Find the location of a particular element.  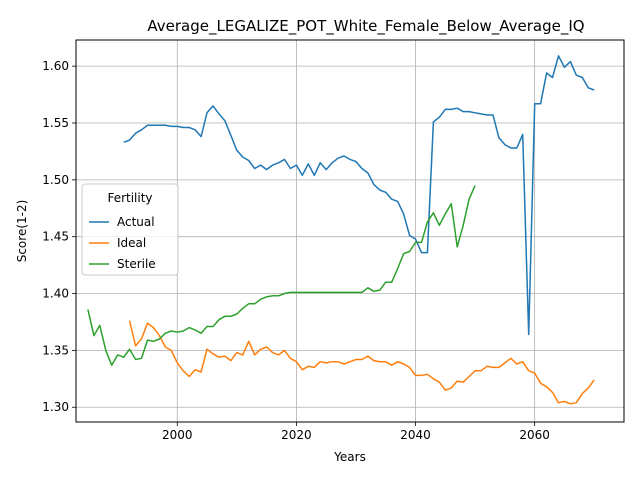

legend: Fertility Actual Ideal Sterile is located at coordinates (130, 229).